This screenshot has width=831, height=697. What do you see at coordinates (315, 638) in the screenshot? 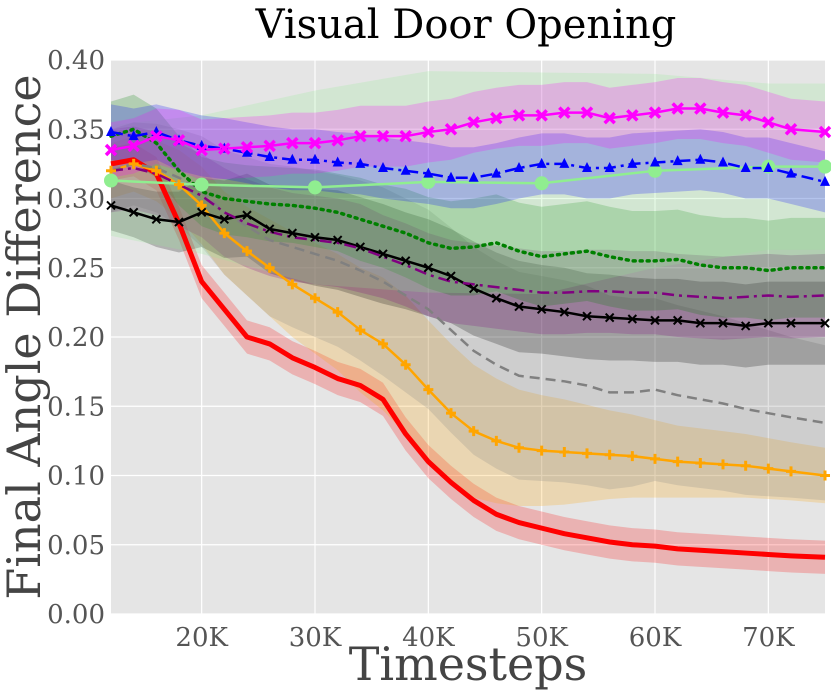
I see `x-tick-label: 30K` at bounding box center [315, 638].